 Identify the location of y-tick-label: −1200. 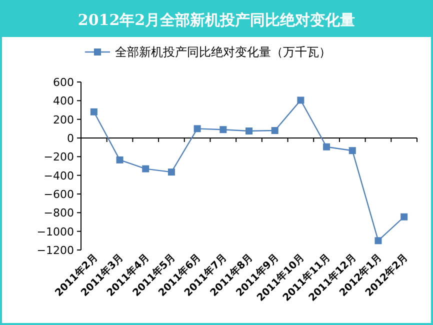
(55, 250).